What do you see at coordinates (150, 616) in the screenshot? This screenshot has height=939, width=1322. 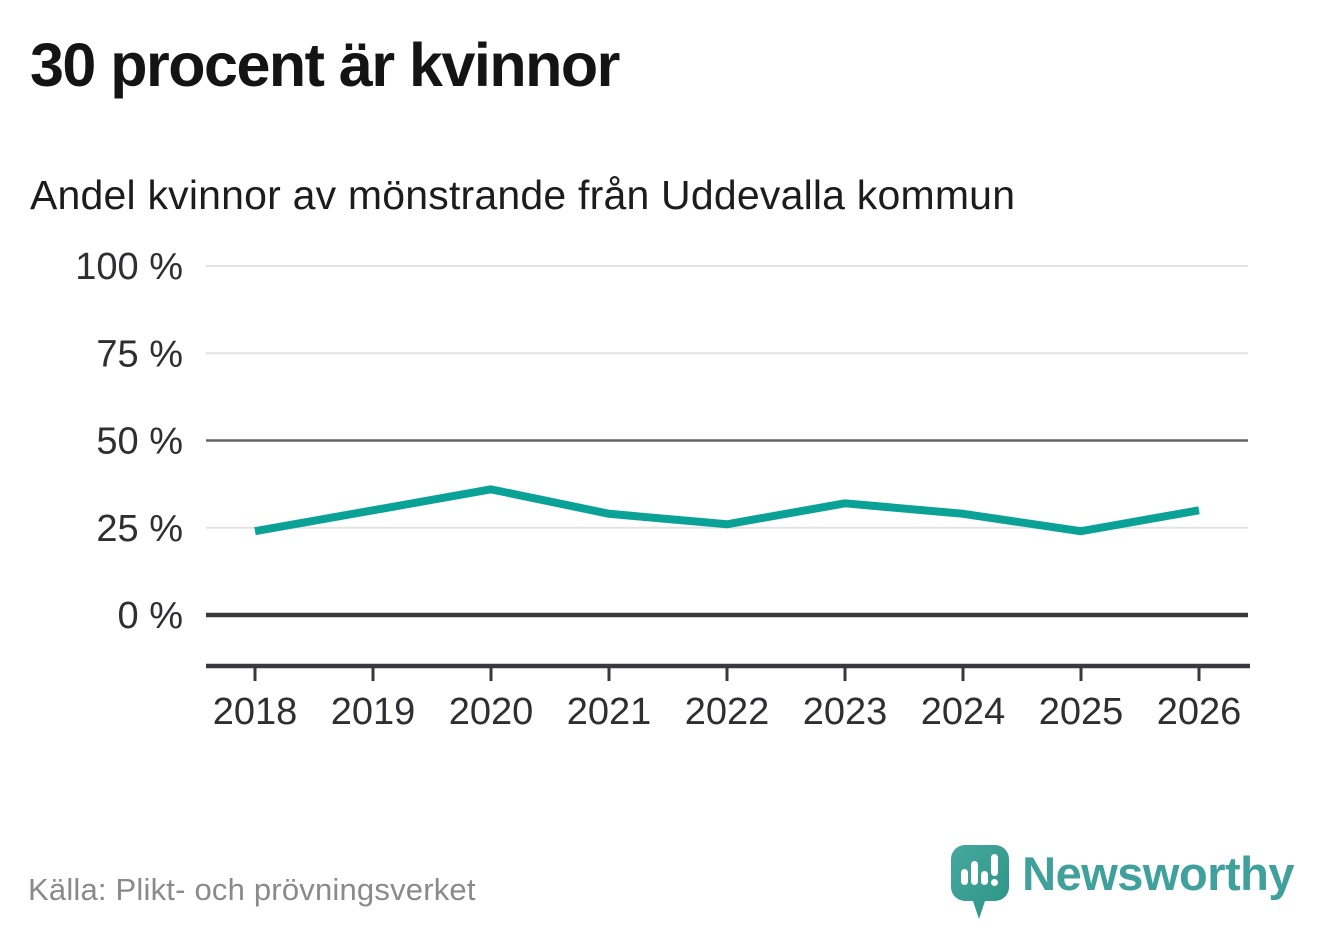 I see `y-tick-label: 0 %` at bounding box center [150, 616].